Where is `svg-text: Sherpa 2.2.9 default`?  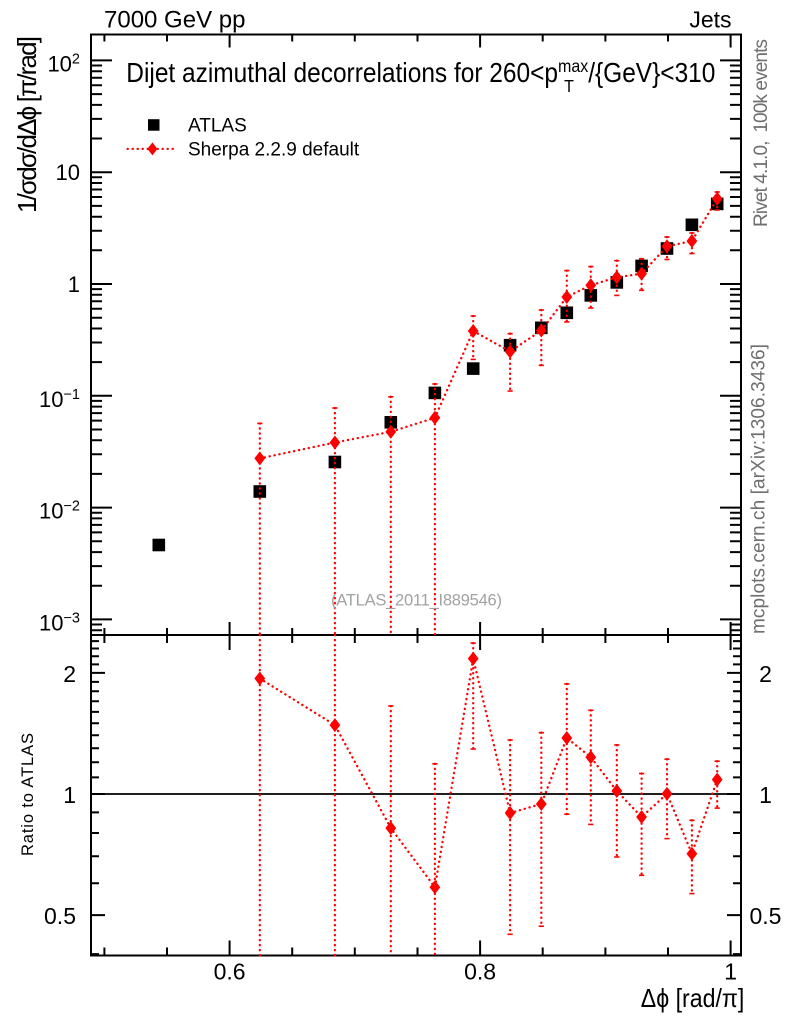
svg-text: Sherpa 2.2.9 default is located at coordinates (274, 150).